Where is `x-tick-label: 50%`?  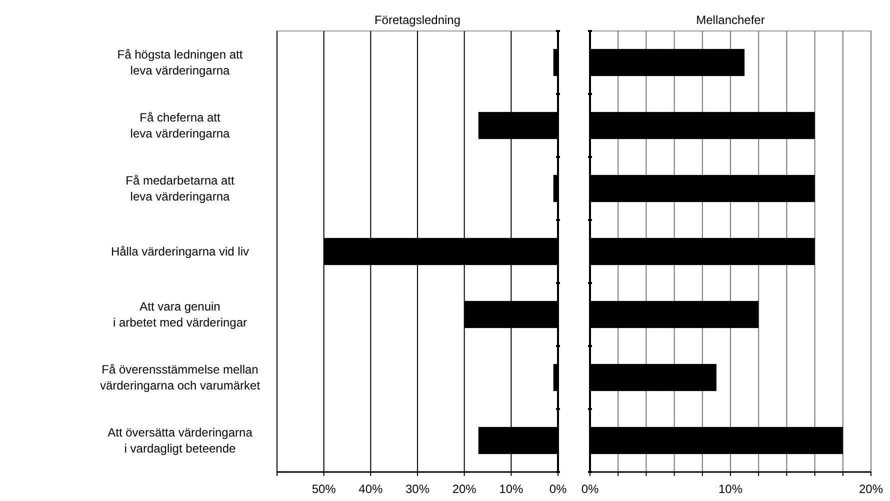
x-tick-label: 50% is located at coordinates (324, 489).